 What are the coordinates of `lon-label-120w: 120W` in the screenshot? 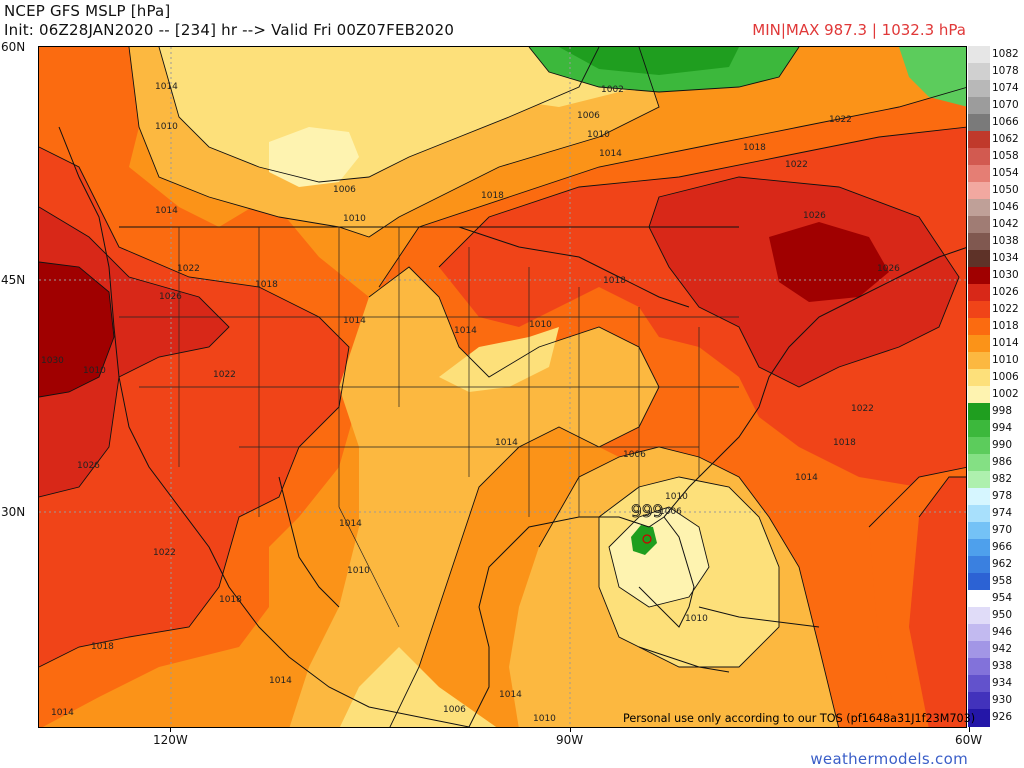 It's located at (170, 737).